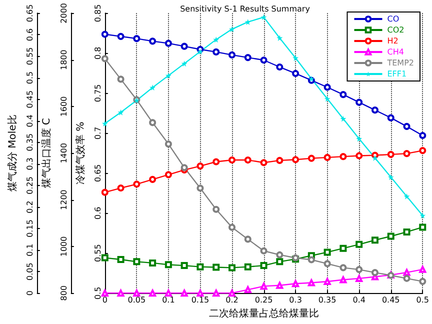  Describe the element at coordinates (29, 121) in the screenshot. I see `y-tick-label: 0.4` at that location.